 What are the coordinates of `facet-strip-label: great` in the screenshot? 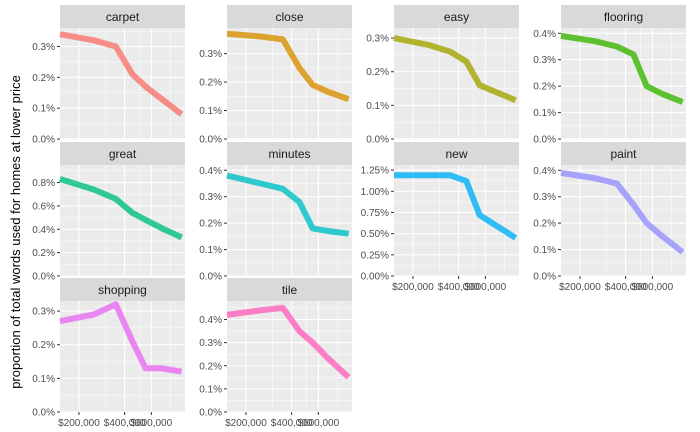 It's located at (123, 154).